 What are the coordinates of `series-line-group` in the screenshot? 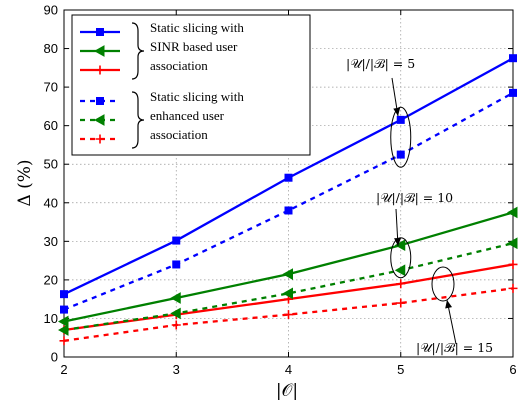 It's located at (288, 314).